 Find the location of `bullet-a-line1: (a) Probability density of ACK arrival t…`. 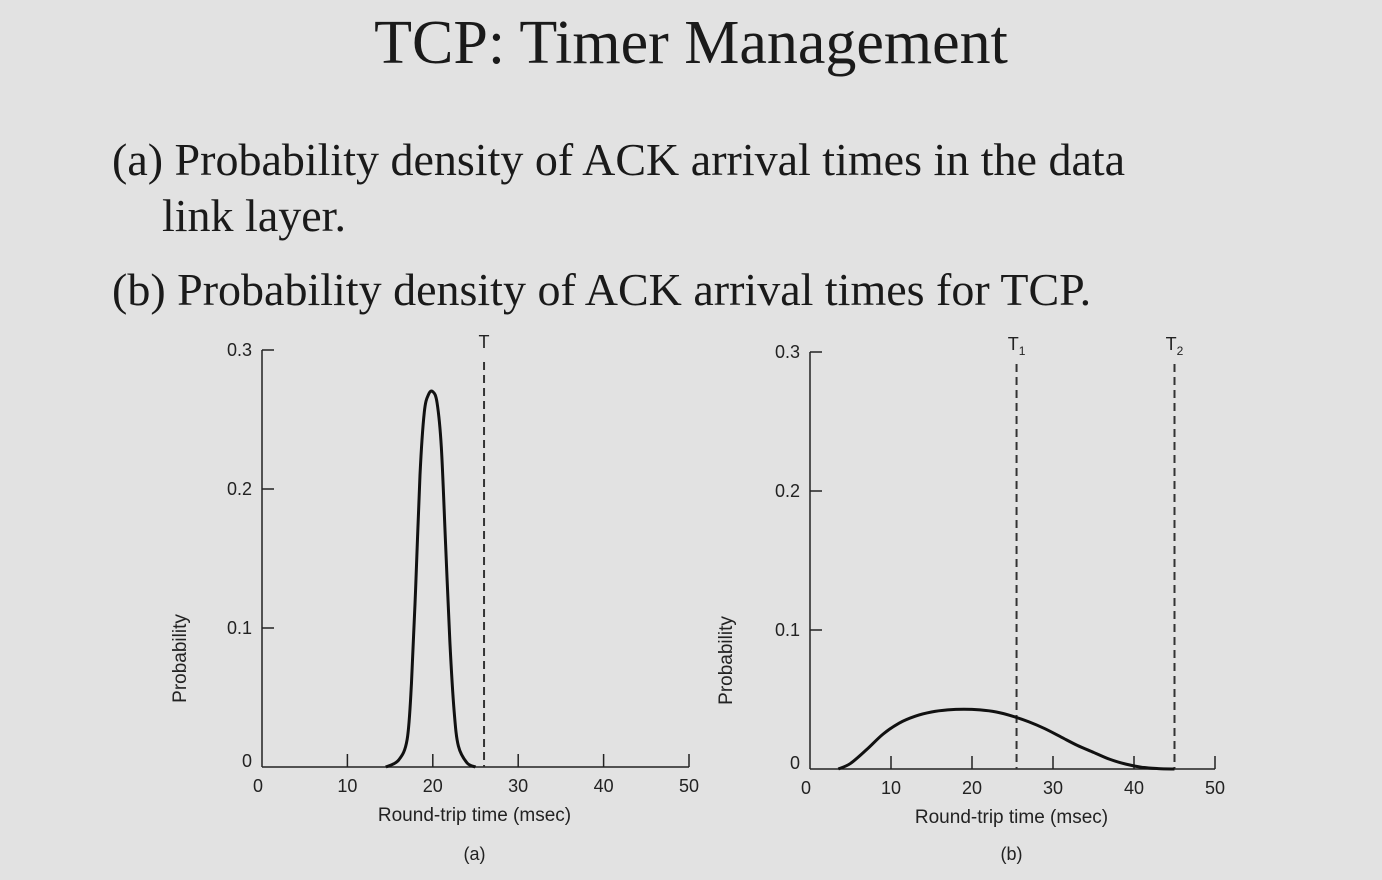

bullet-a-line1: (a) Probability density of ACK arrival t… is located at coordinates (619, 159).